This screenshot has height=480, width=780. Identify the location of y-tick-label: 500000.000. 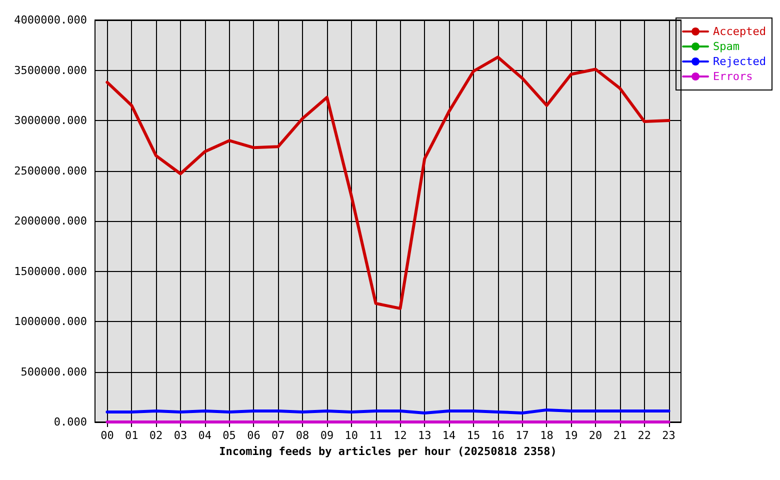
(53, 371).